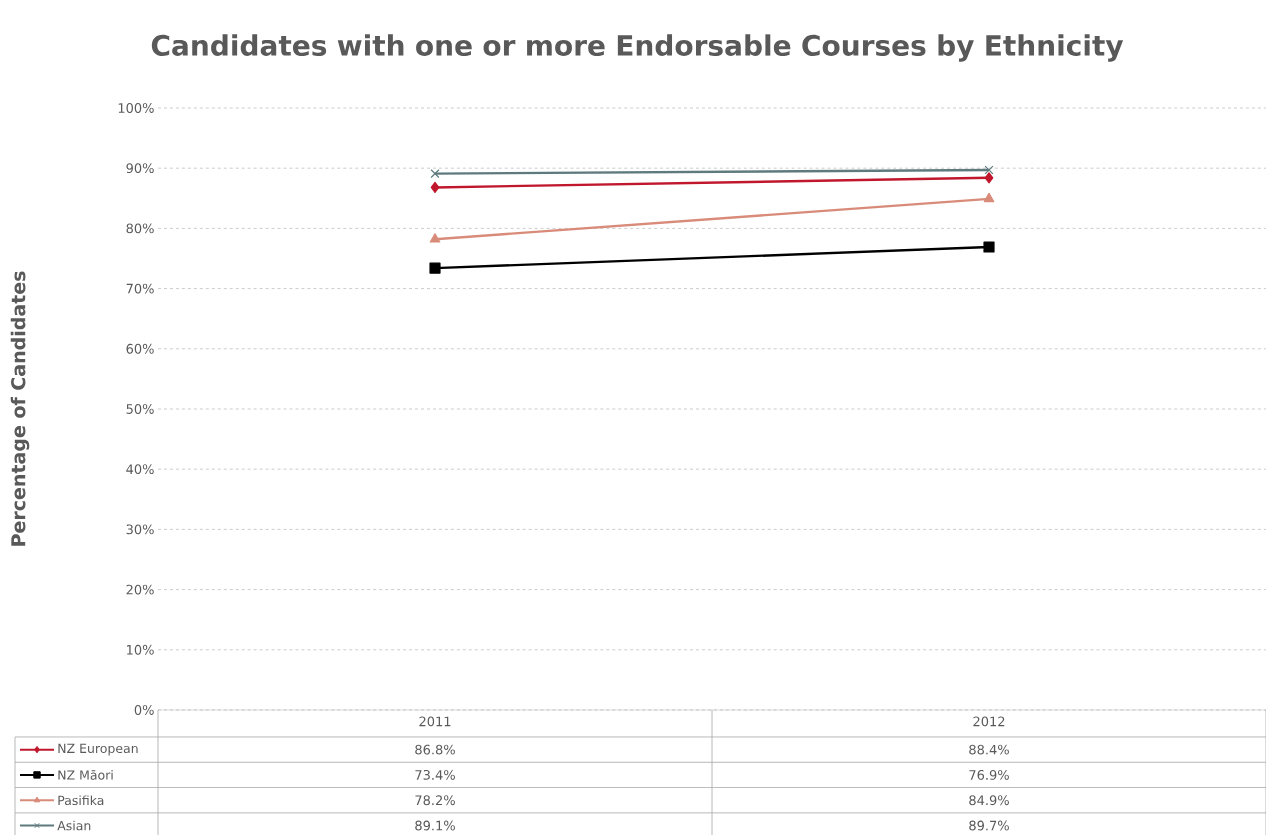 The image size is (1266, 835). I want to click on y-axis-title: Percentage of Candidates, so click(20, 408).